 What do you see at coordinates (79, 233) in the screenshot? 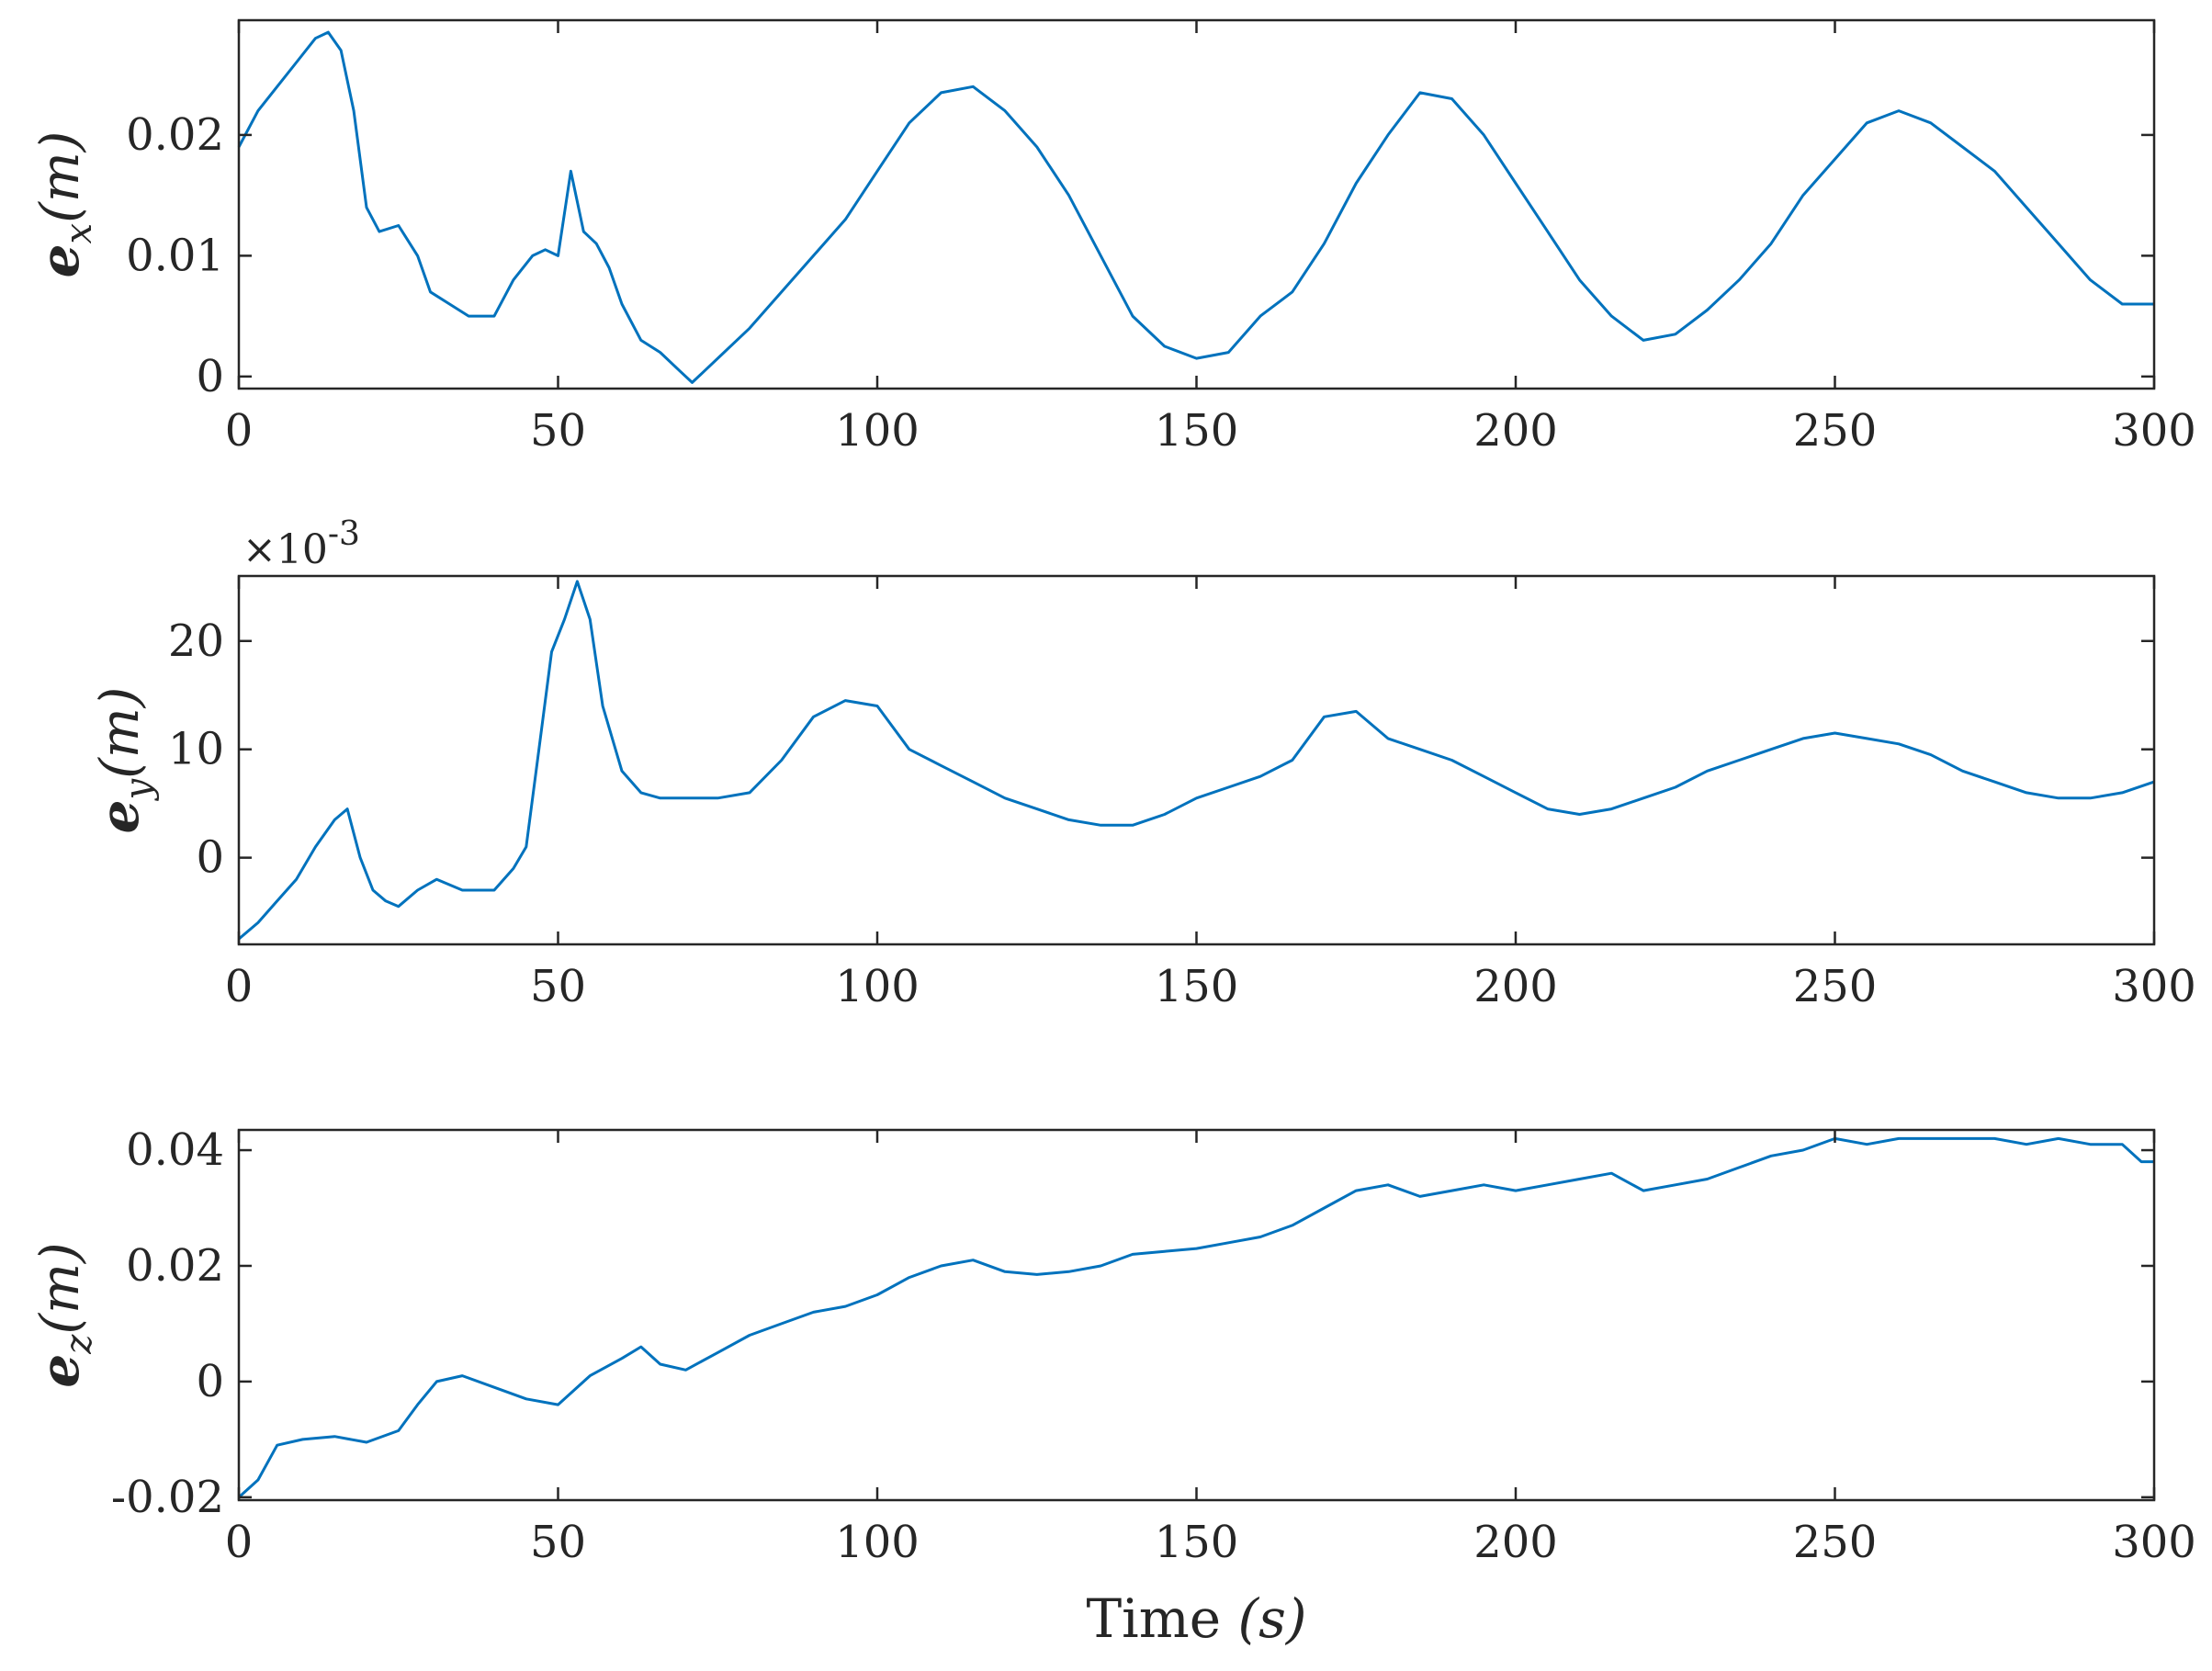
I see `y-label-sub: x` at bounding box center [79, 233].